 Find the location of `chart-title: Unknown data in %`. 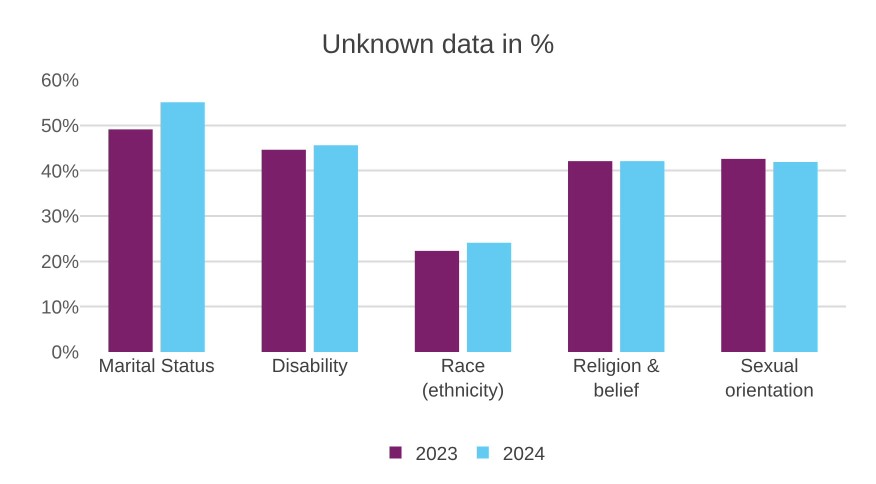

chart-title: Unknown data in % is located at coordinates (438, 43).